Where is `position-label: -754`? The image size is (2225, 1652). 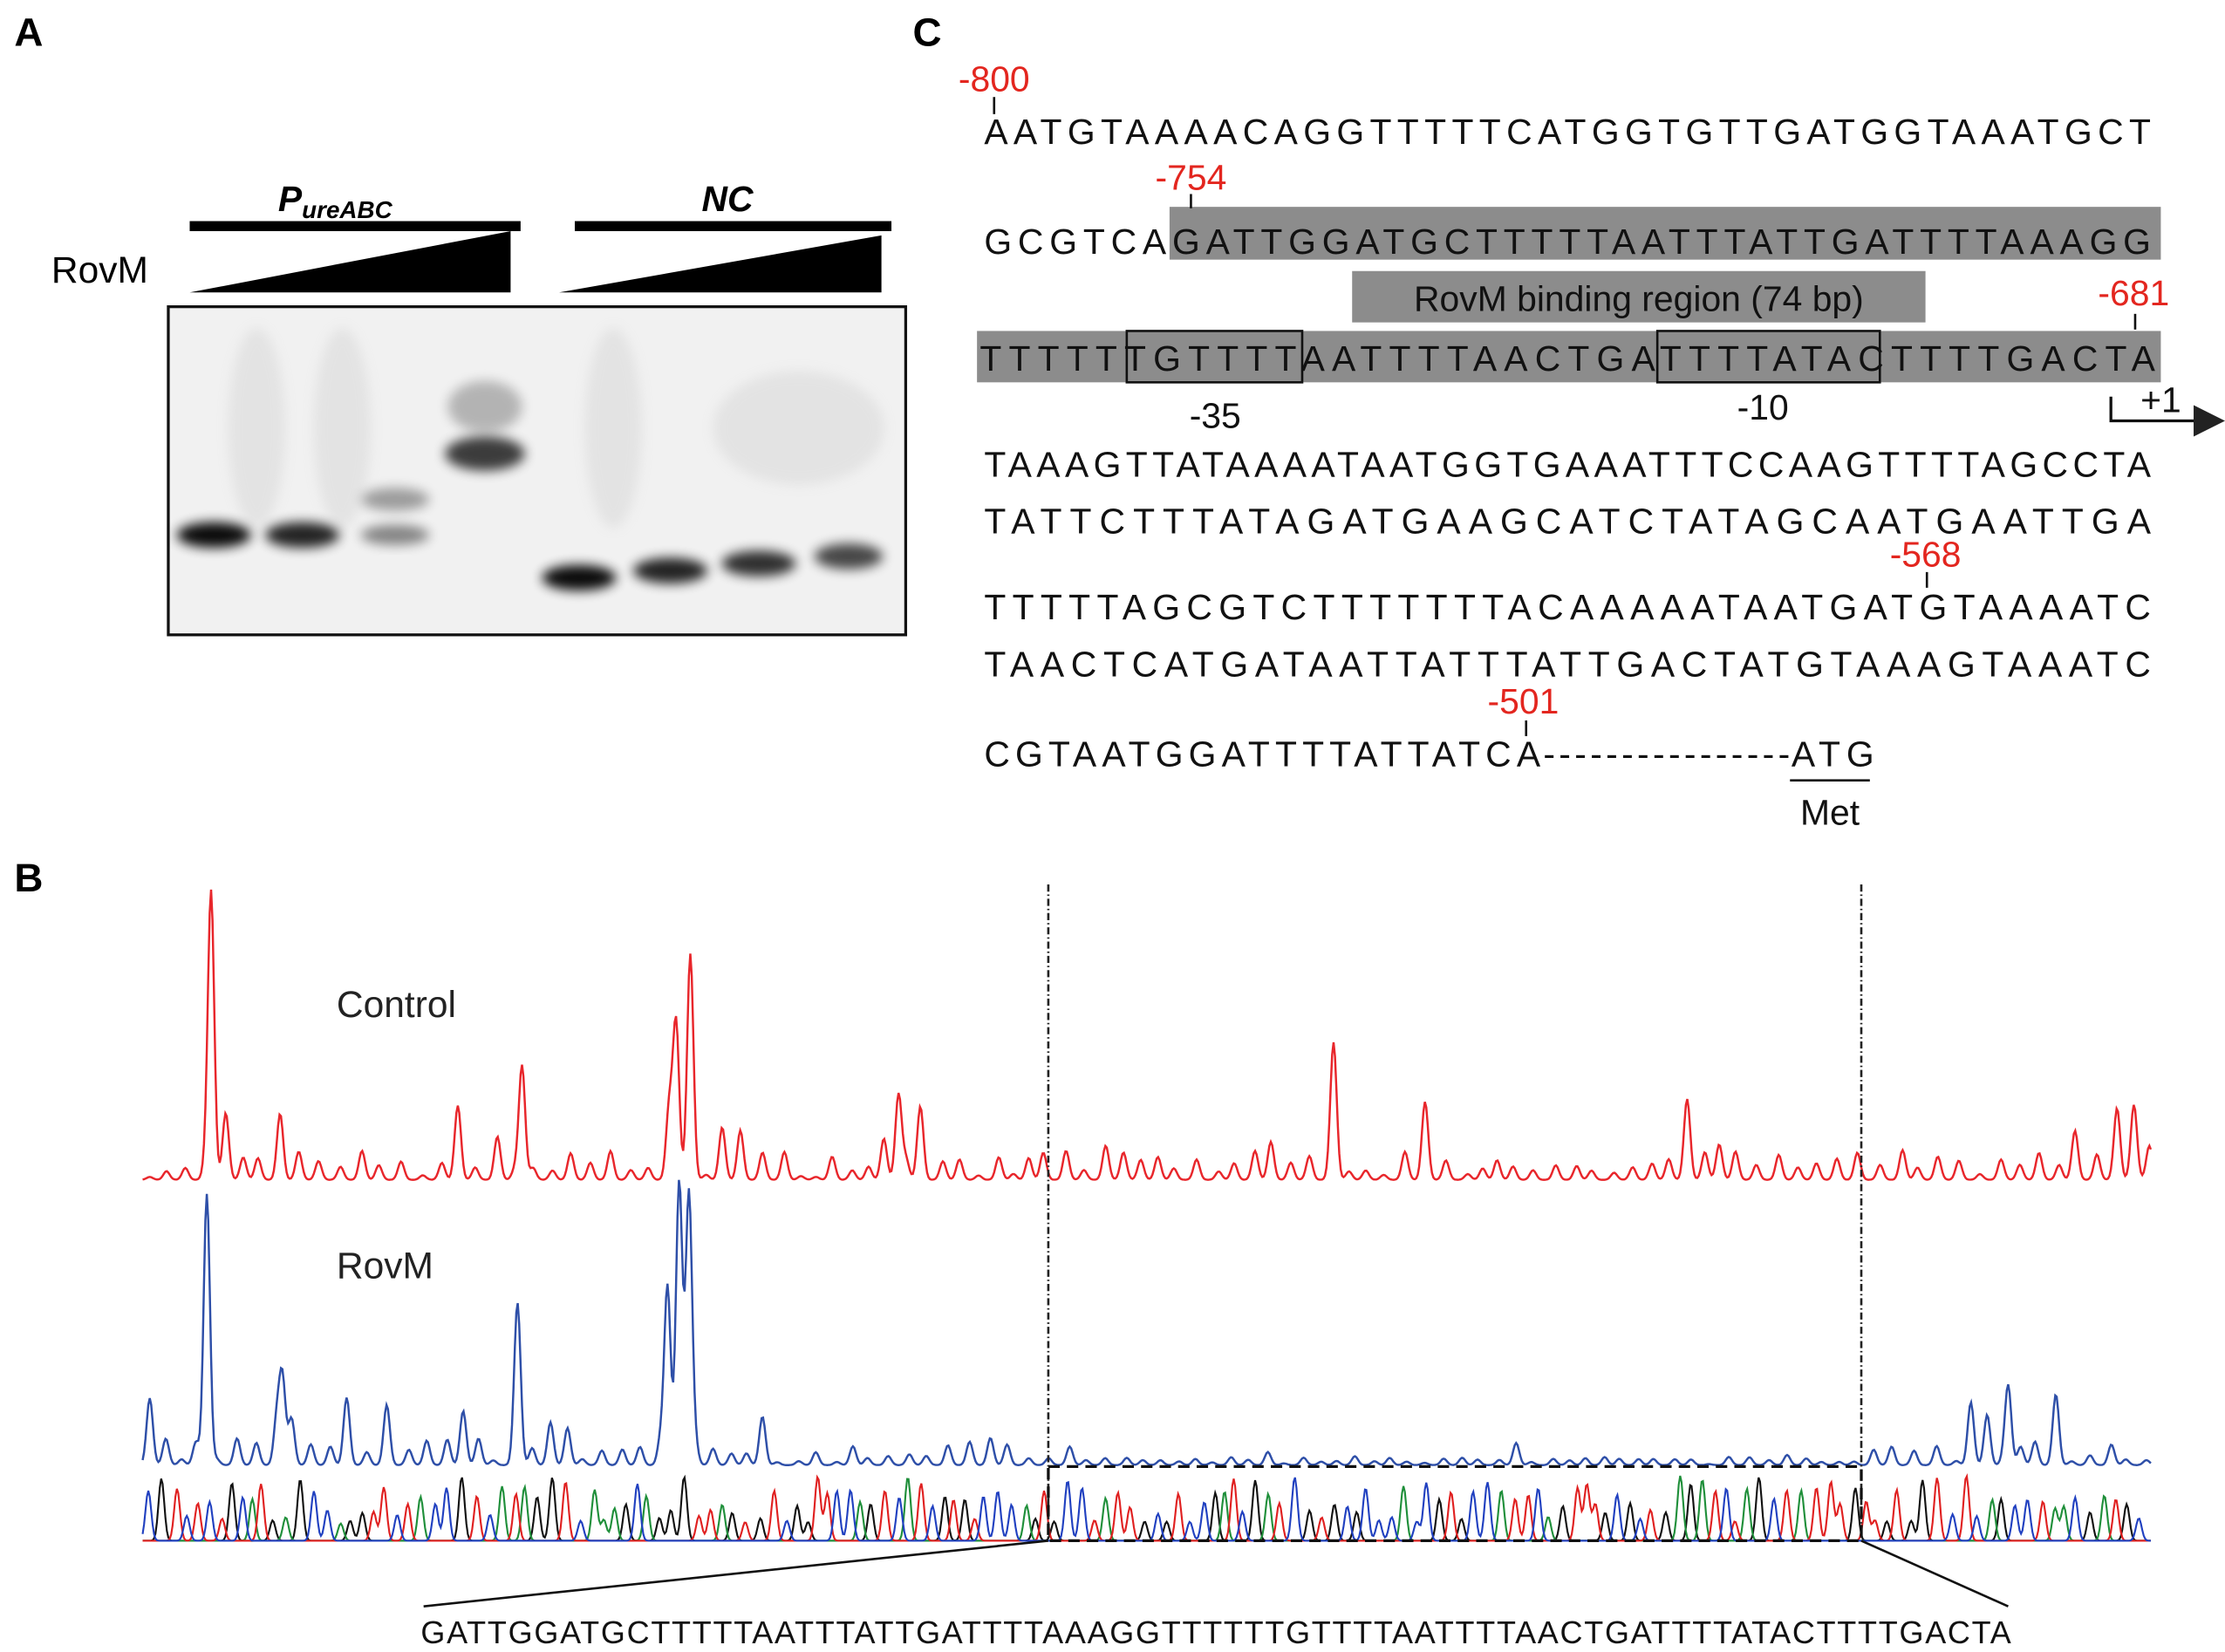 position-label: -754 is located at coordinates (1191, 178).